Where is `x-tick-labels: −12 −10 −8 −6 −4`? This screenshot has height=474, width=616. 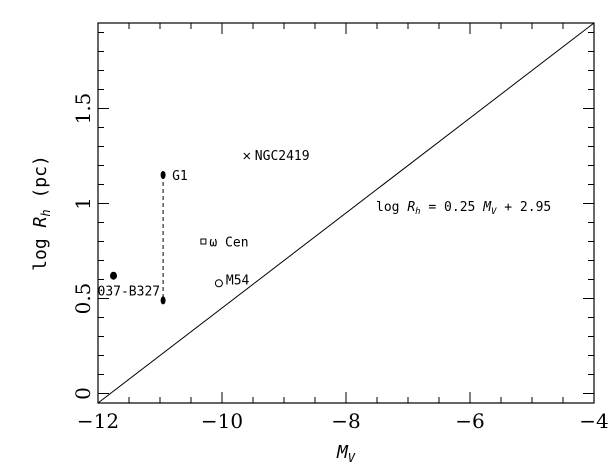 x-tick-labels: −12 −10 −8 −6 −4 is located at coordinates (343, 421).